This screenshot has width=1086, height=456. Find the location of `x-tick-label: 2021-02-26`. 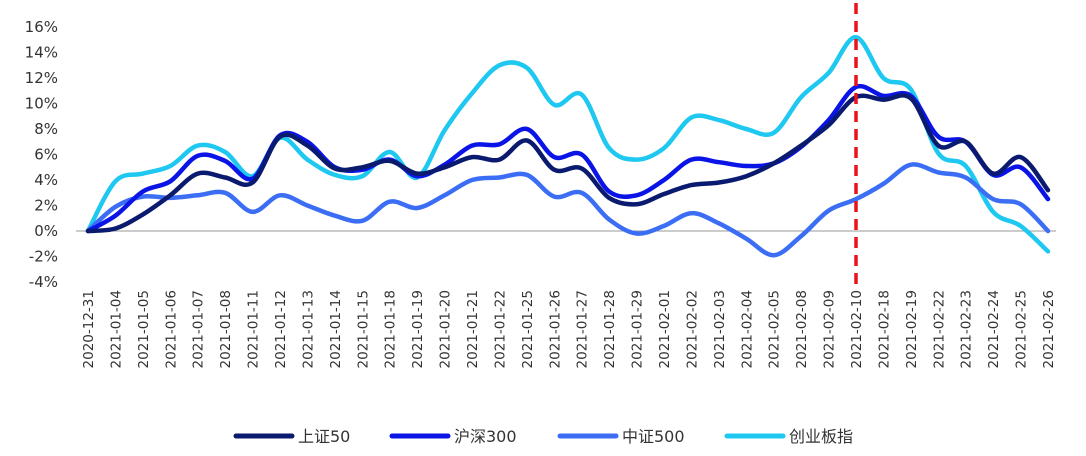

x-tick-label: 2021-02-26 is located at coordinates (1049, 329).